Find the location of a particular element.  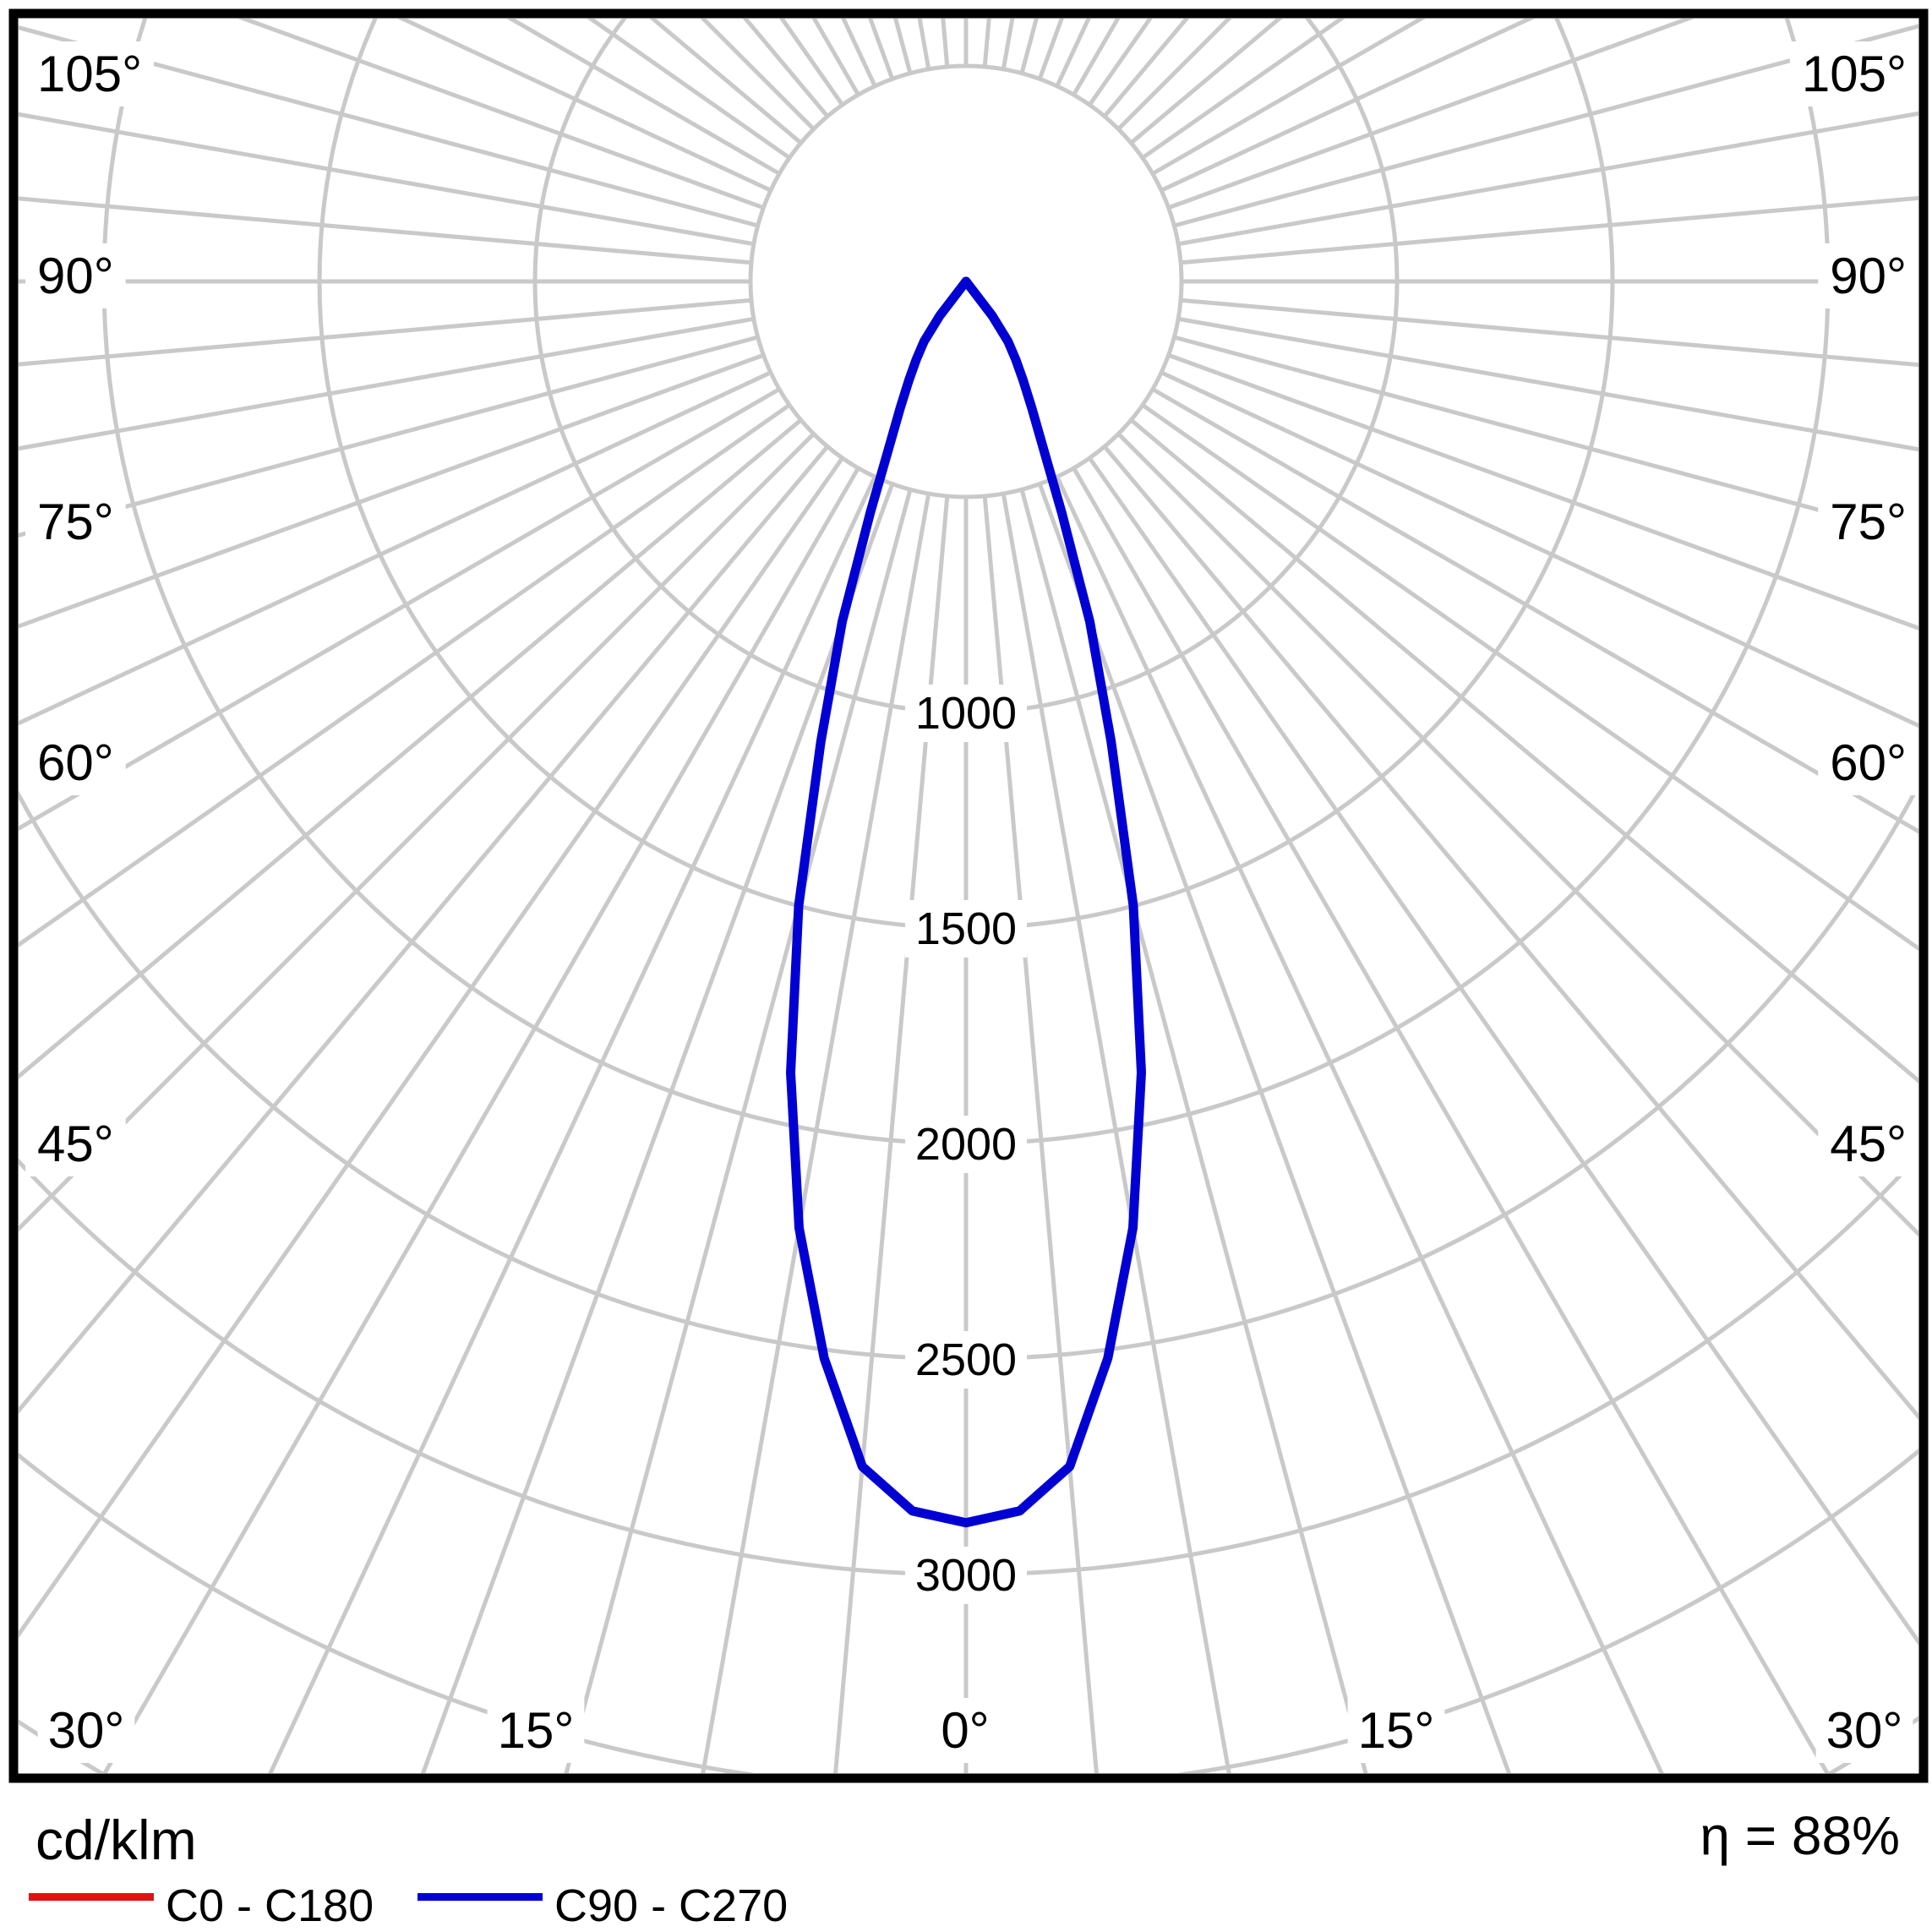

angle-label-bottom-0-30°: 30° is located at coordinates (86, 1730).